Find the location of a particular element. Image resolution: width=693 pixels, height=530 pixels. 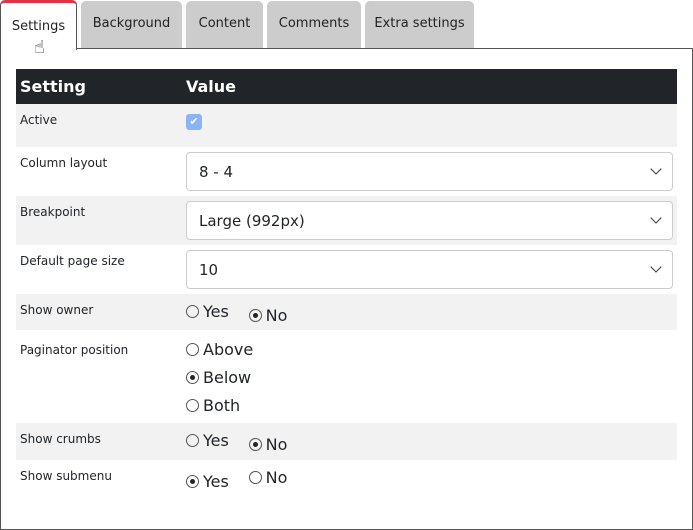

tab-extra-settings: Extra settings is located at coordinates (419, 24).